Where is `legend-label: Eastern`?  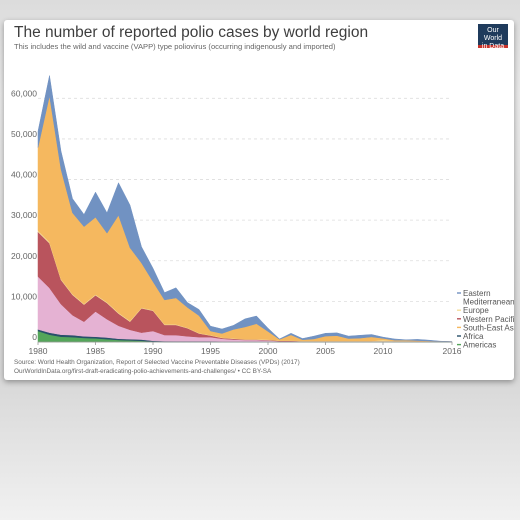 legend-label: Eastern is located at coordinates (477, 293).